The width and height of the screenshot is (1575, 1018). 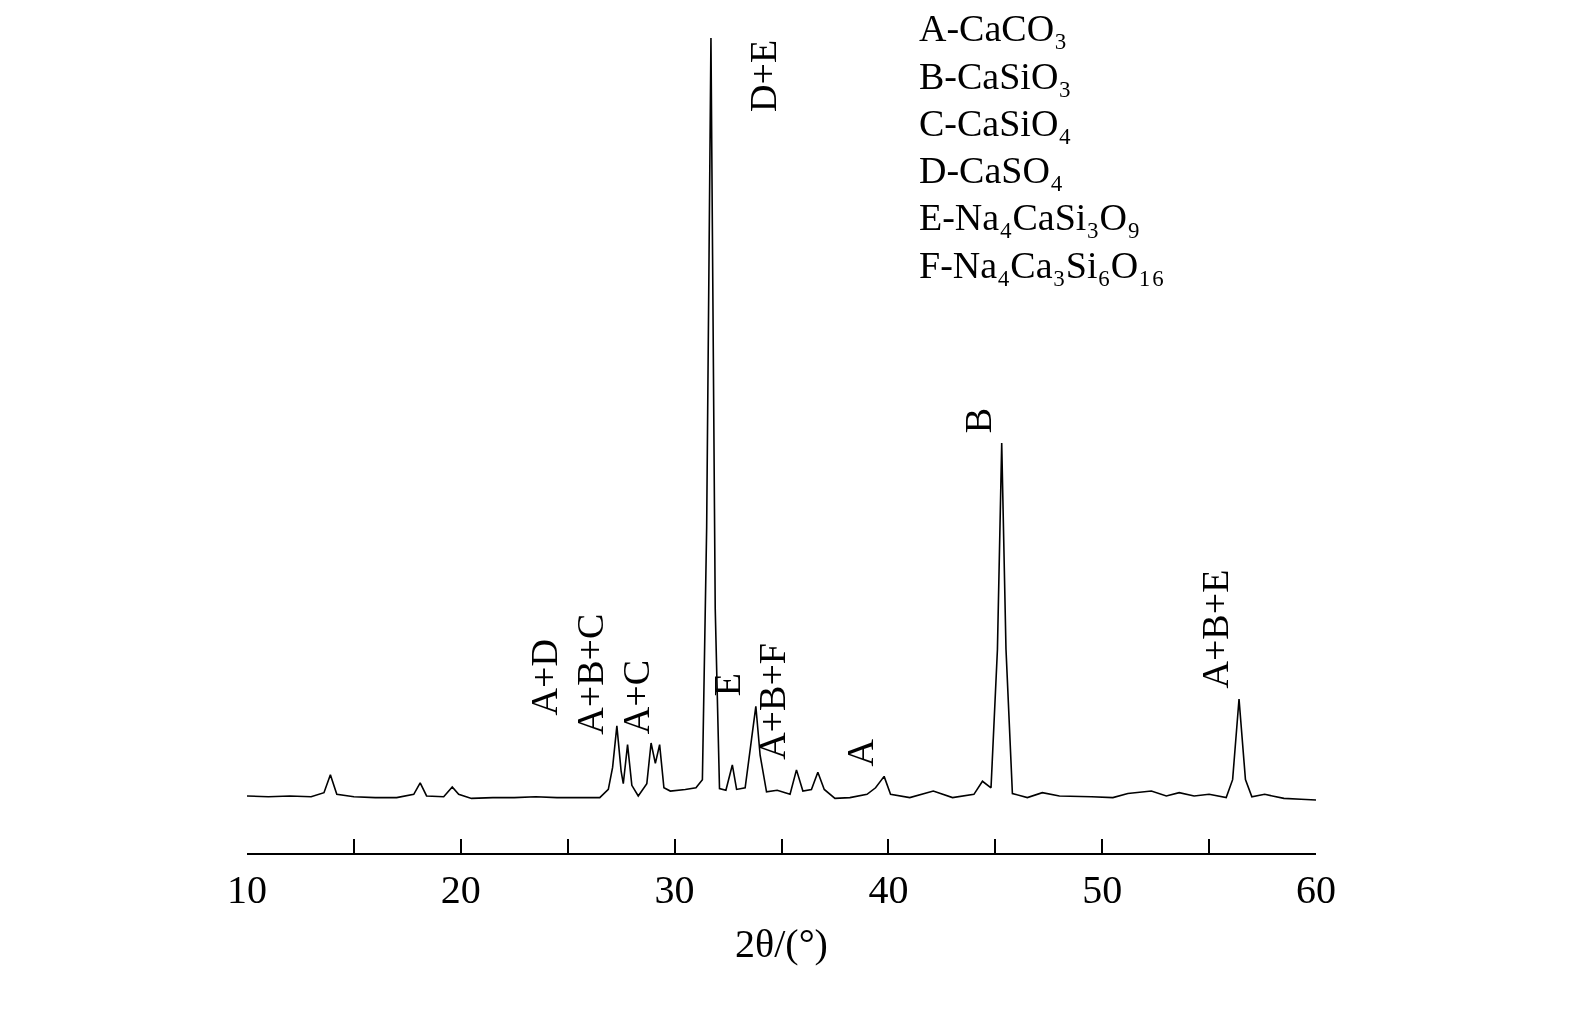 I want to click on annotation: A+B+E, so click(x=1214, y=629).